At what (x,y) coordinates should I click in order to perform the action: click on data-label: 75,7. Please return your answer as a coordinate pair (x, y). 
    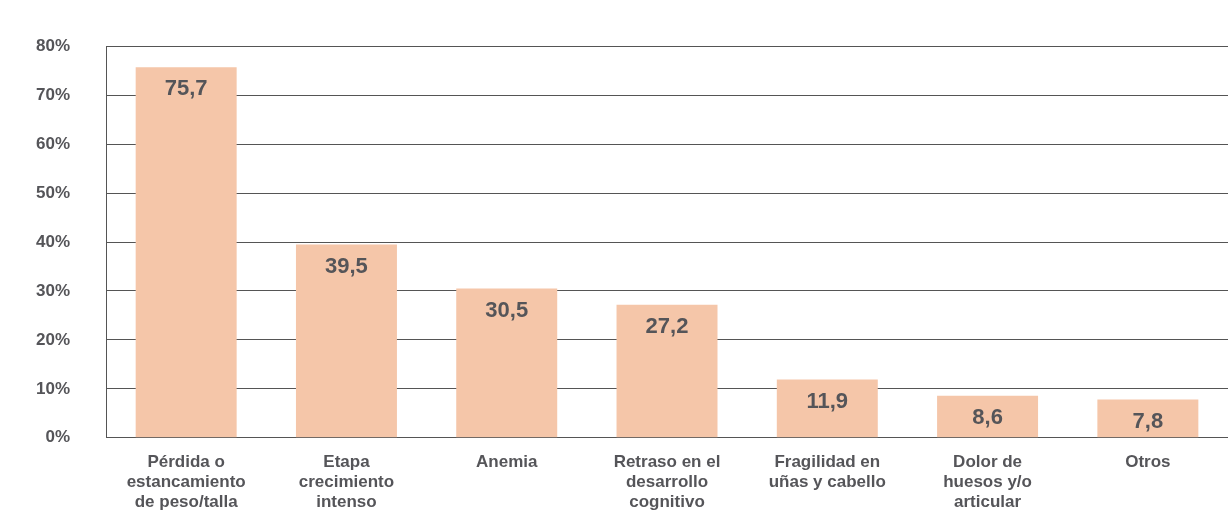
    Looking at the image, I should click on (186, 88).